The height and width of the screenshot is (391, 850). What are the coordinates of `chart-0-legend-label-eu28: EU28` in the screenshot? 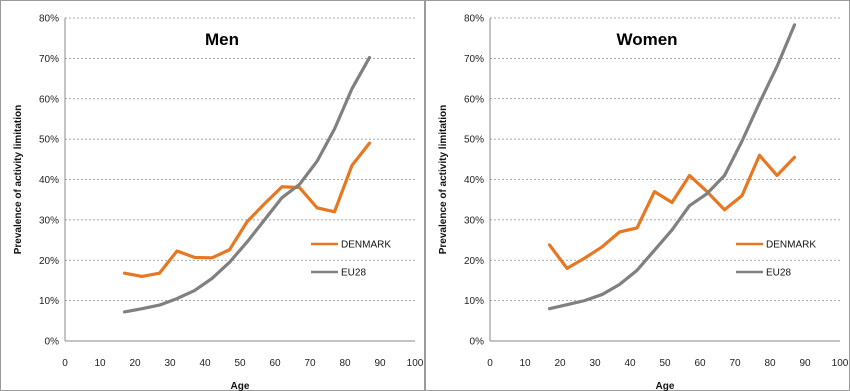 It's located at (353, 273).